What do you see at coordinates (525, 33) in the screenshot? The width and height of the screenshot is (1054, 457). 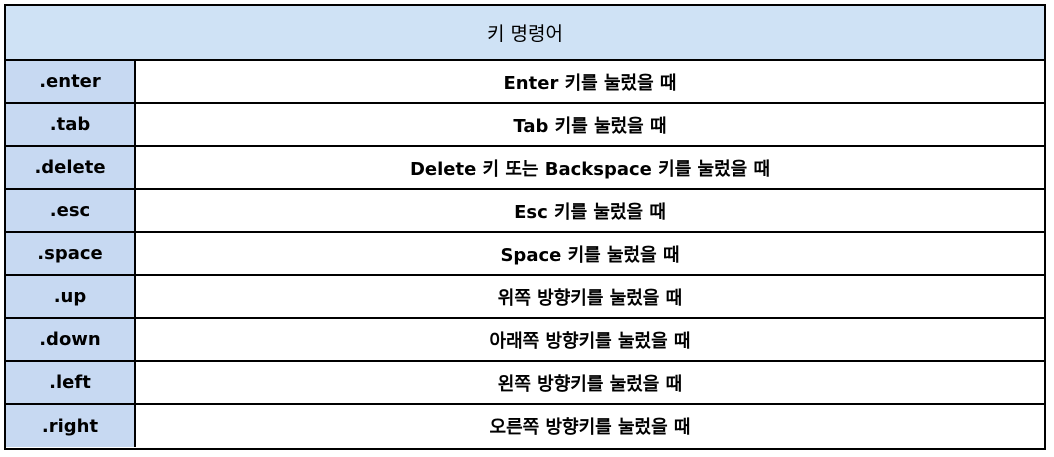 I see `table-header: 키 명령어` at bounding box center [525, 33].